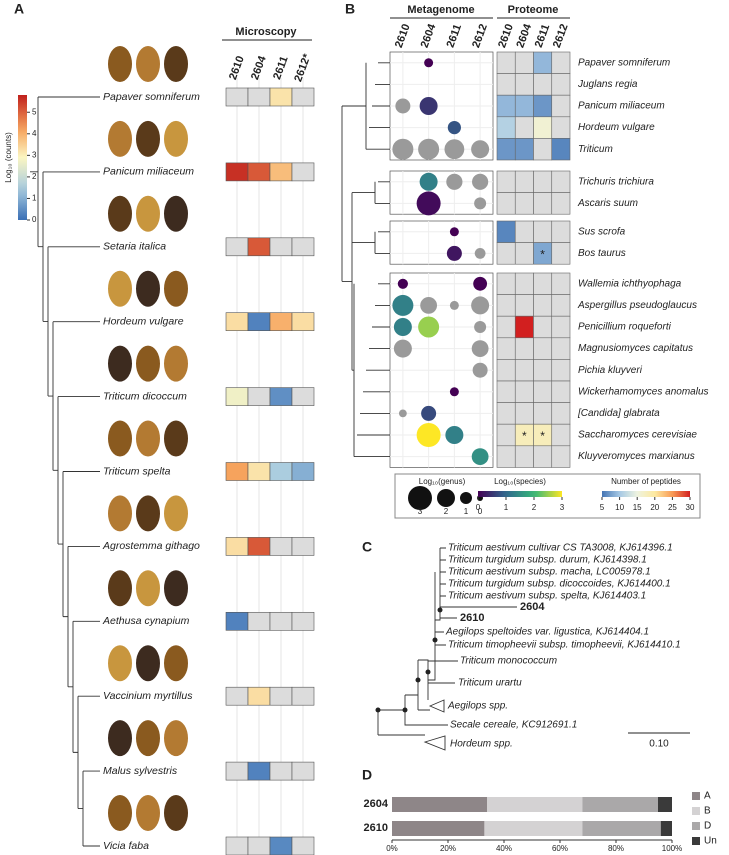  I want to click on legend-title: Log₁₀(genus), so click(442, 481).